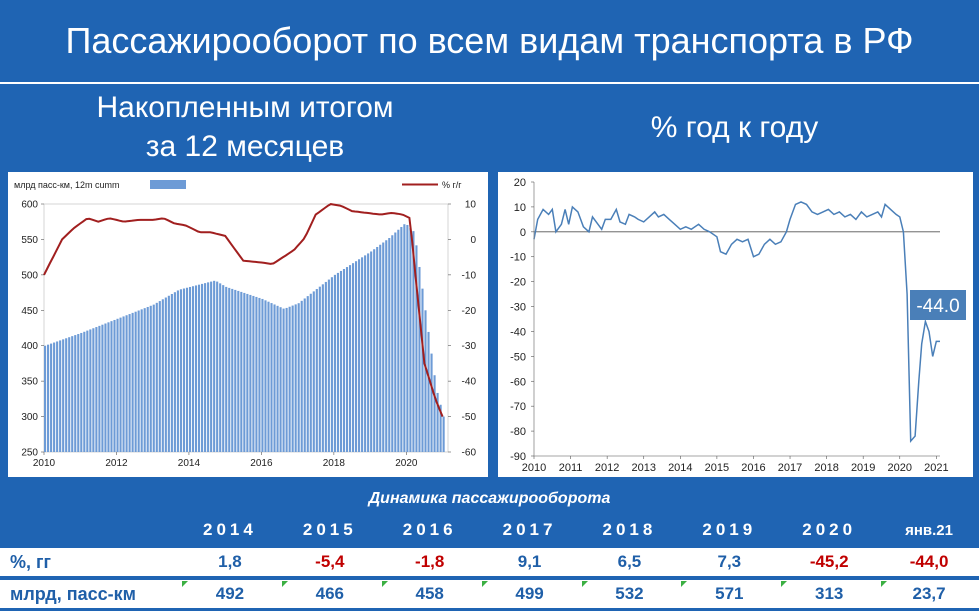 Image resolution: width=979 pixels, height=611 pixels. What do you see at coordinates (29, 311) in the screenshot?
I see `y-left-tick-label: 450` at bounding box center [29, 311].